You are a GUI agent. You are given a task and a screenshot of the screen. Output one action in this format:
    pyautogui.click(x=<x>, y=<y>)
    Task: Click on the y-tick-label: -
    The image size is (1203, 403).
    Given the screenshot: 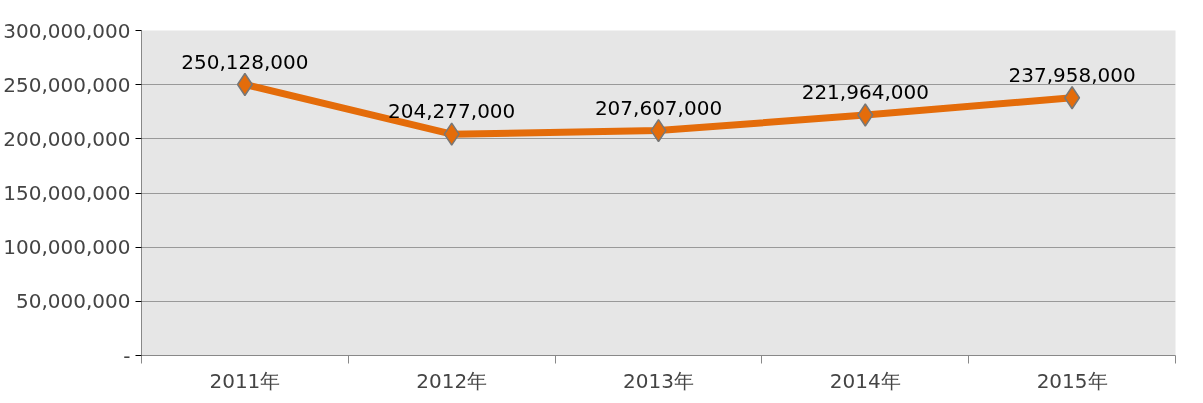 What is the action you would take?
    pyautogui.click(x=127, y=355)
    